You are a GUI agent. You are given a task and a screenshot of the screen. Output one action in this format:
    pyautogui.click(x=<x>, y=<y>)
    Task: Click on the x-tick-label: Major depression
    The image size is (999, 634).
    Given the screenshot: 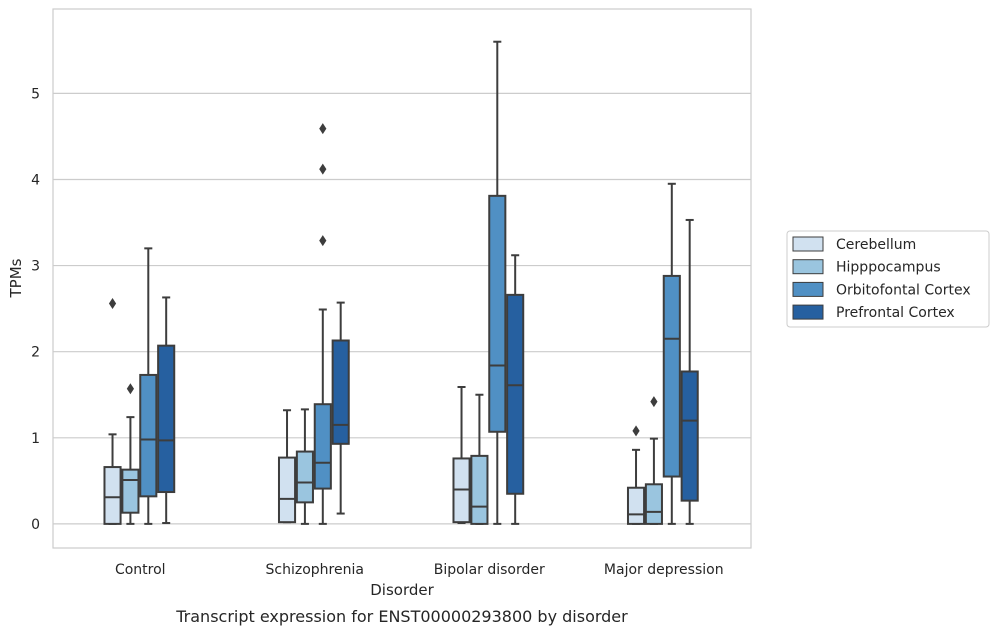 What is the action you would take?
    pyautogui.click(x=664, y=570)
    